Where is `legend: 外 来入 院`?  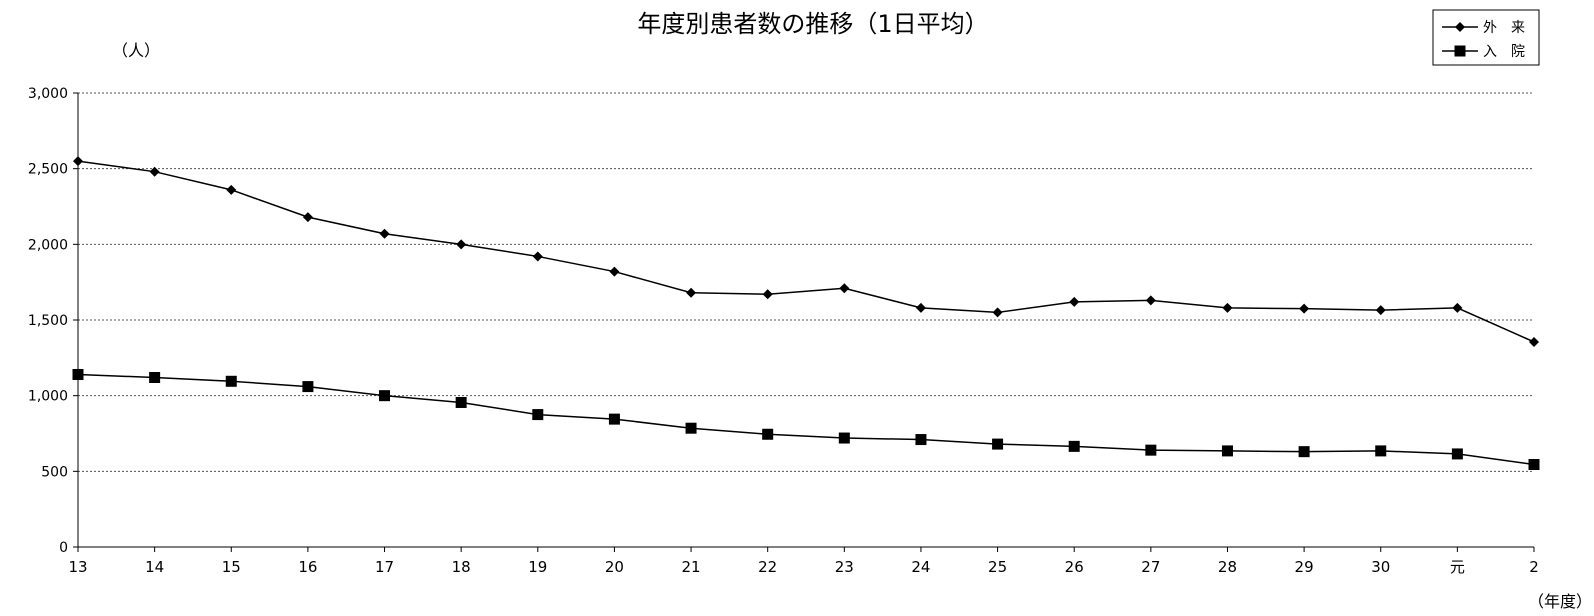
legend: 外 来入 院 is located at coordinates (1486, 37).